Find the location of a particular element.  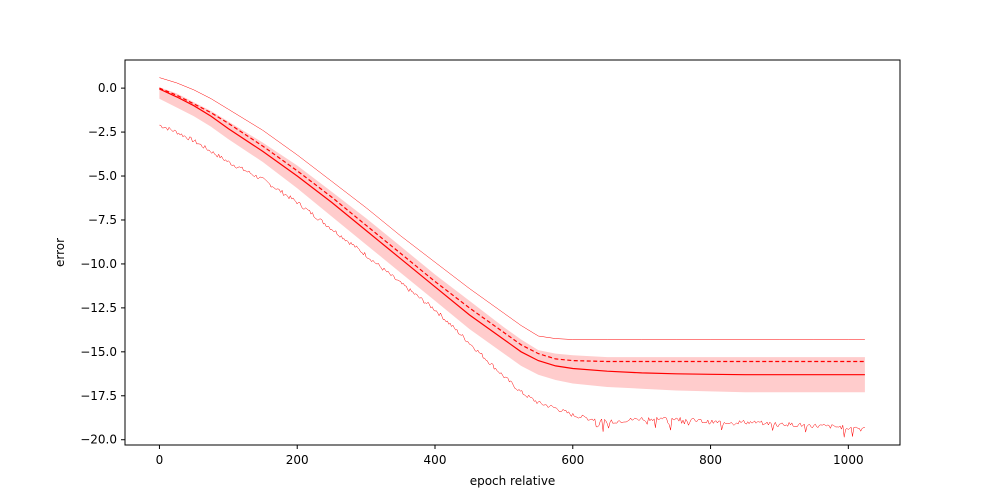

x-axis-label: epoch relative is located at coordinates (513, 481).